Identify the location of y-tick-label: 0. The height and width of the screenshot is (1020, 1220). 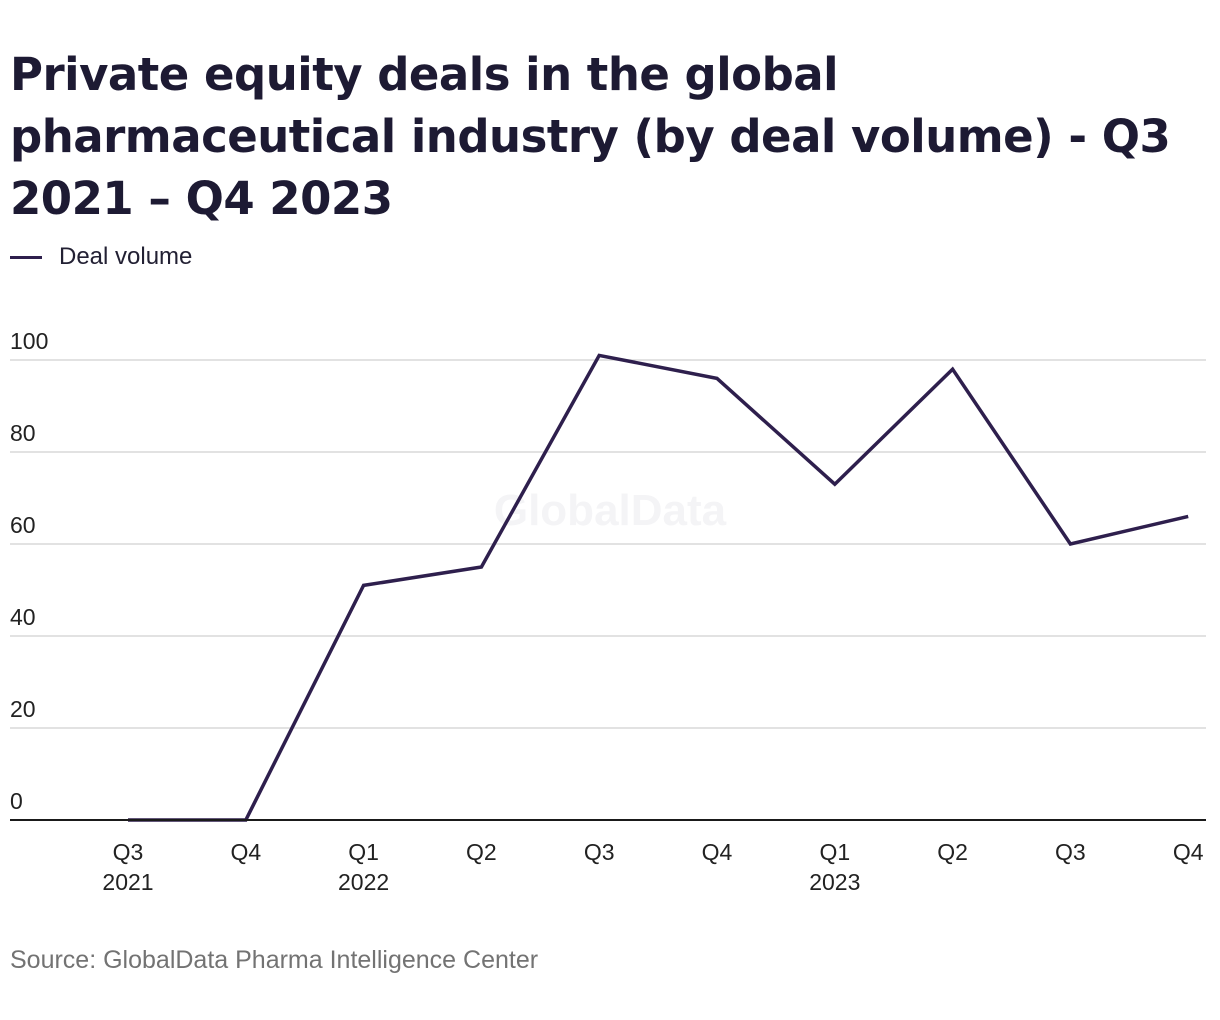
(16, 801).